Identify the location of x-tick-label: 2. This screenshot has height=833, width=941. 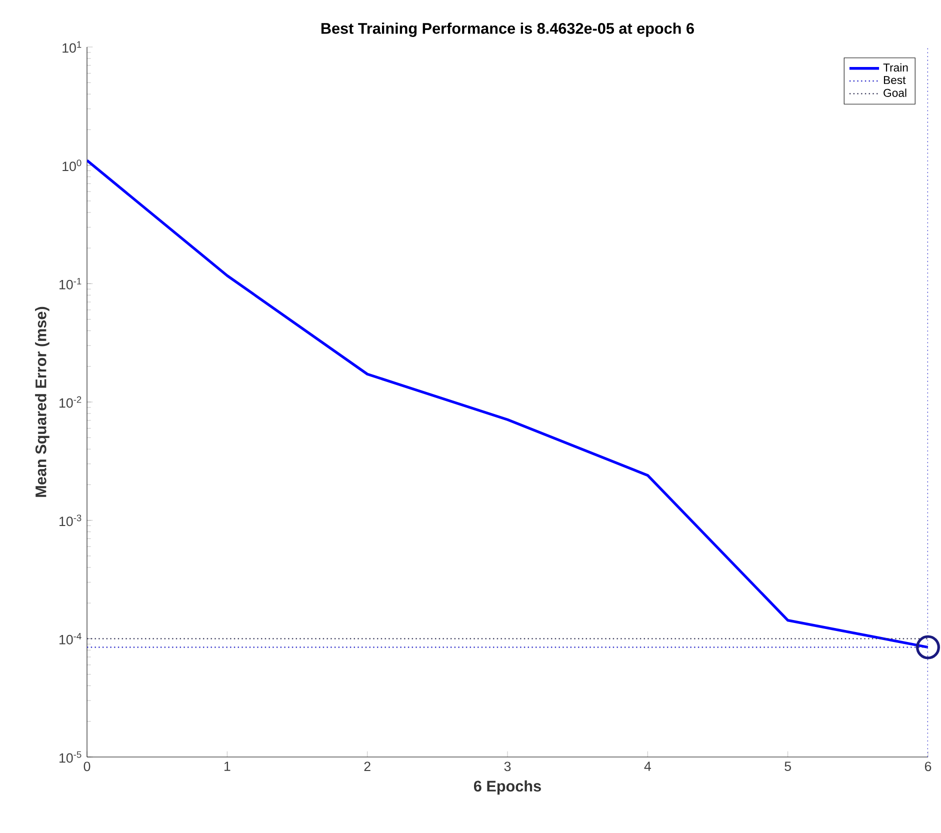
(367, 767).